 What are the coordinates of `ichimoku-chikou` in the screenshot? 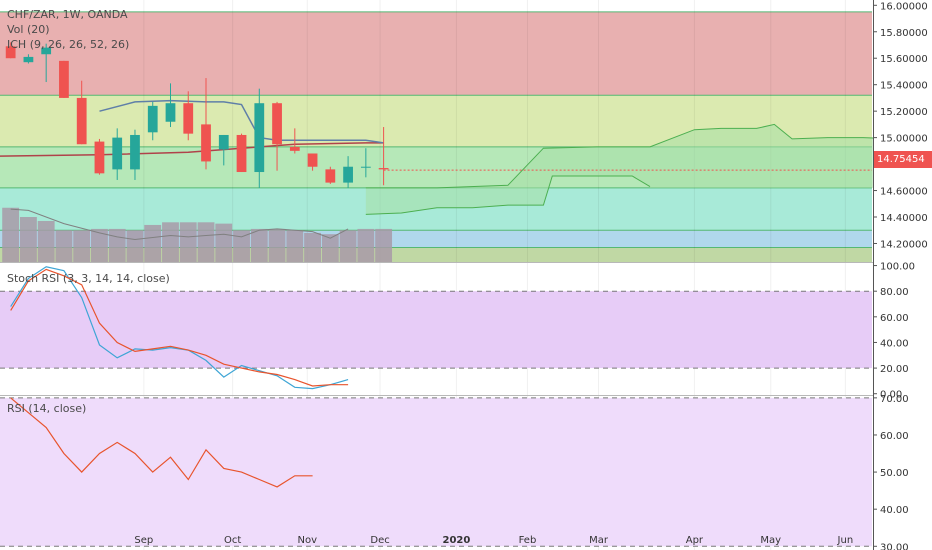 It's located at (179, 224).